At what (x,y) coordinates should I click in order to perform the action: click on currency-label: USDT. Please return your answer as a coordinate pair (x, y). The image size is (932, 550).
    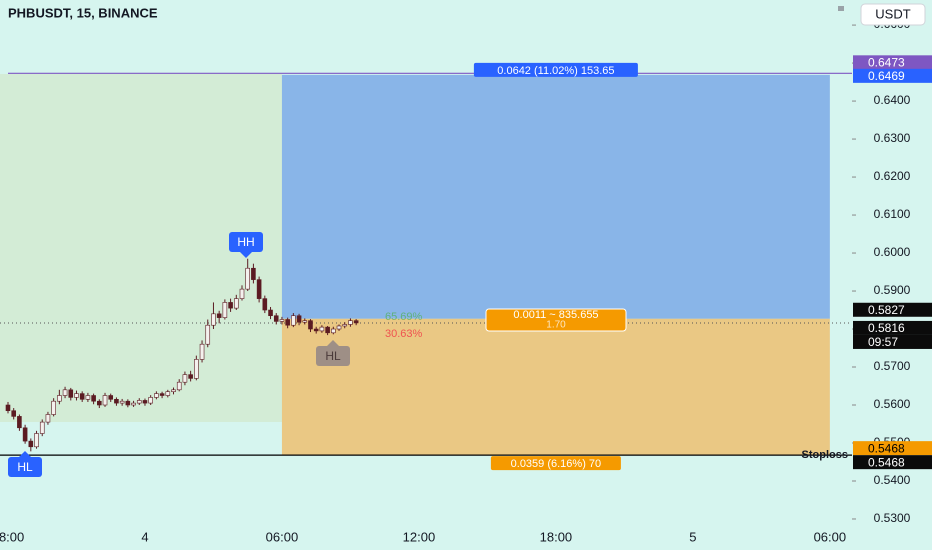
    Looking at the image, I should click on (892, 13).